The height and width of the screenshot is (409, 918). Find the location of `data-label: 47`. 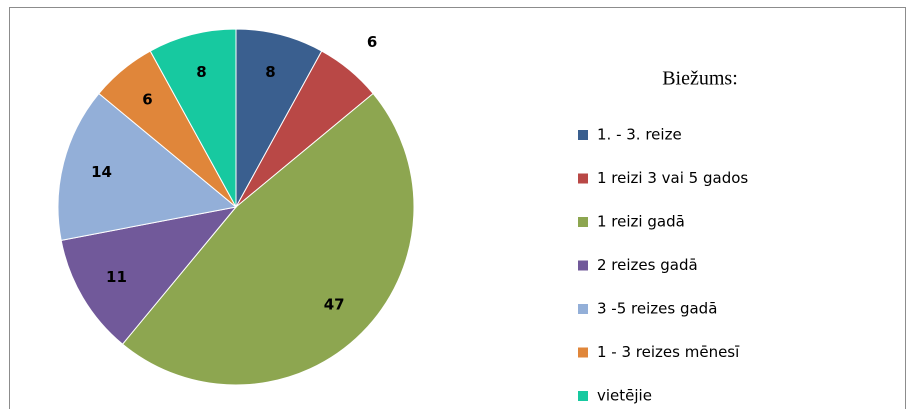

data-label: 47 is located at coordinates (334, 305).